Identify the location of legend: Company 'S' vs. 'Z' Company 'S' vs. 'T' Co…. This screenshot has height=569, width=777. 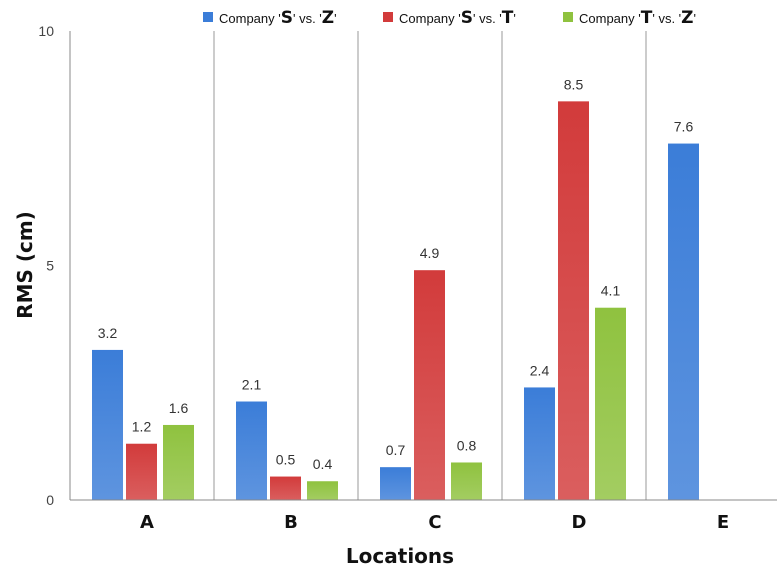
(449, 18).